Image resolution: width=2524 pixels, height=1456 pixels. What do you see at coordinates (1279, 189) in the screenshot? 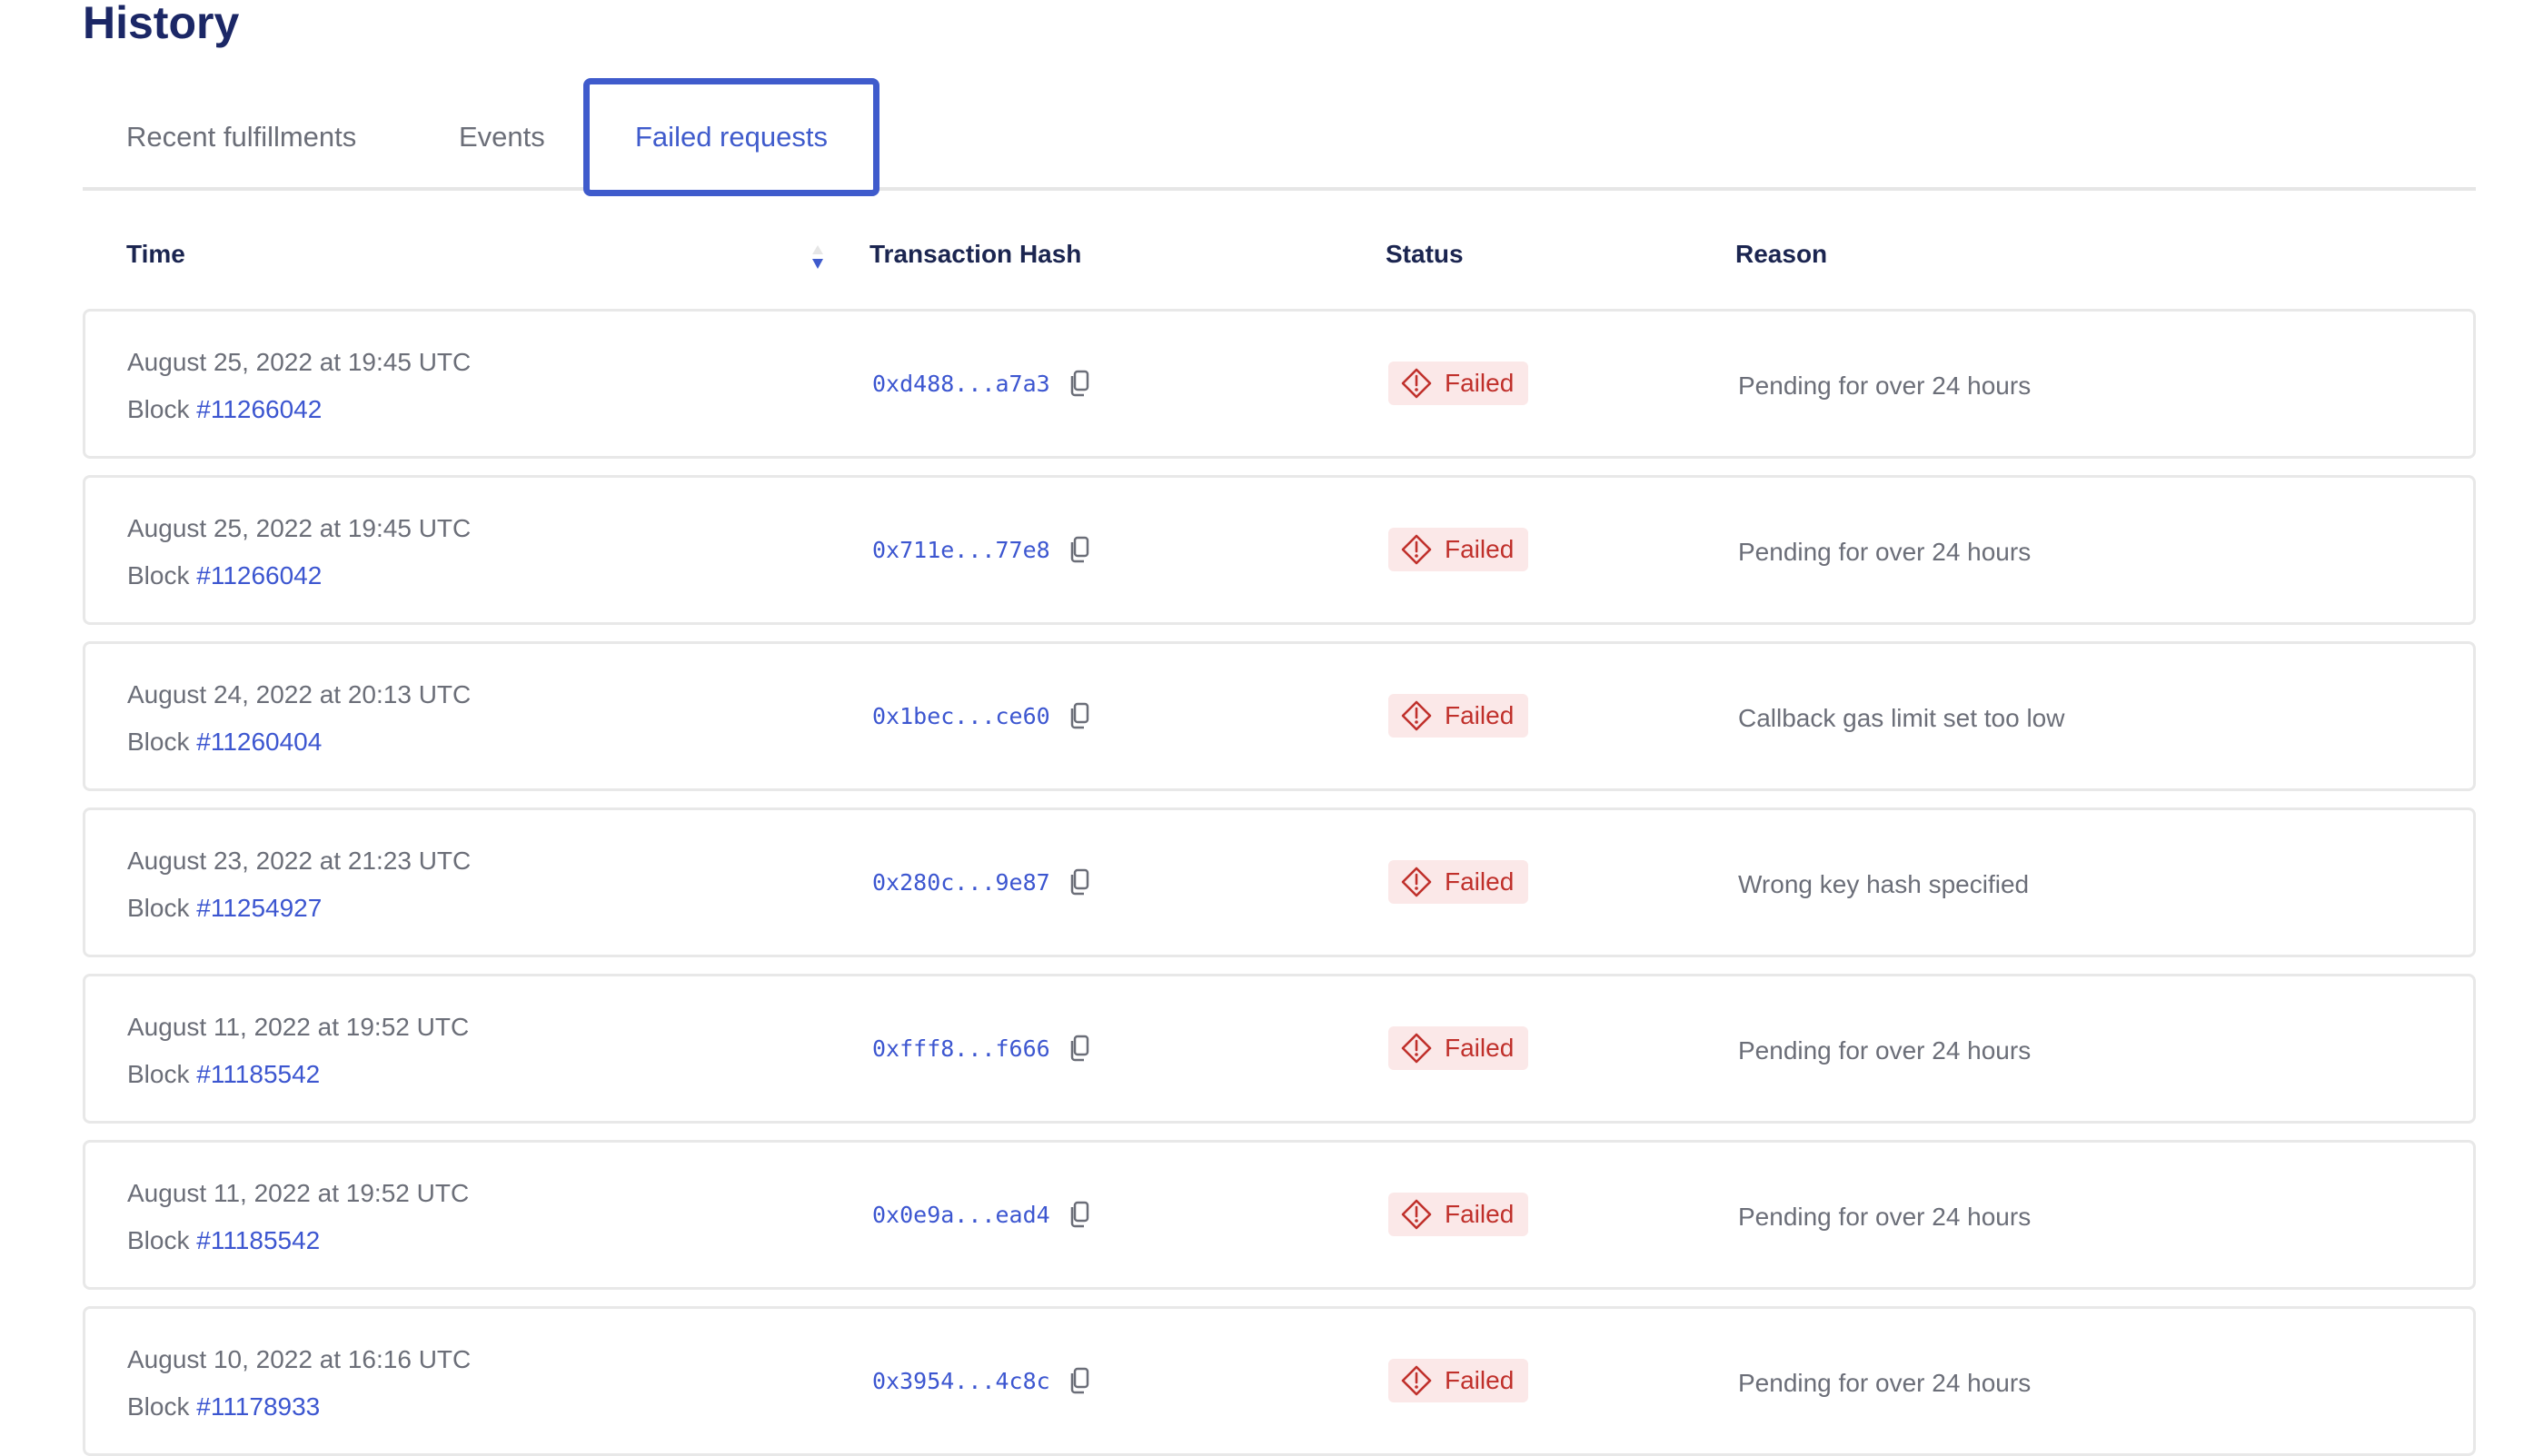
I see `tab-bar-divider` at bounding box center [1279, 189].